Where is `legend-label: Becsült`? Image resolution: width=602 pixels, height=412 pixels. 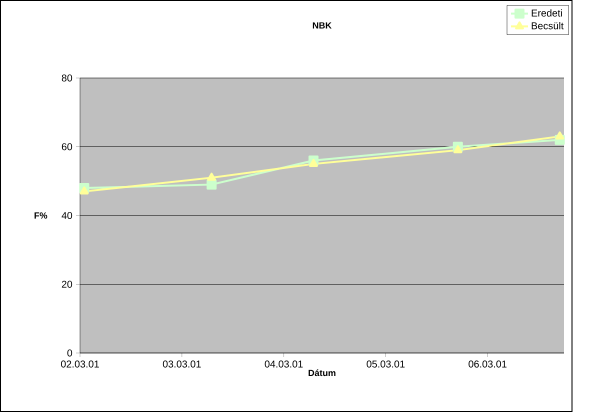
legend-label: Becsült is located at coordinates (548, 26).